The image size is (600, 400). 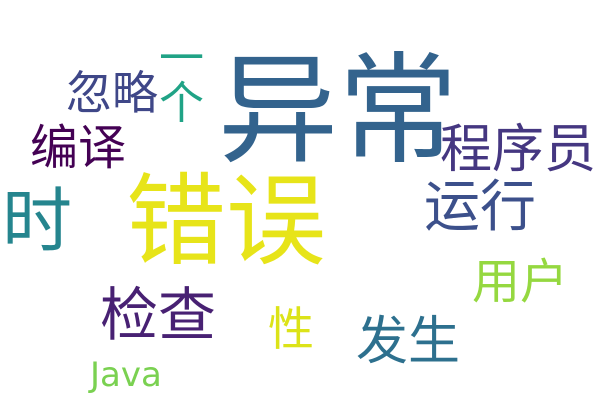 What do you see at coordinates (158, 315) in the screenshot?
I see `word-jiancha: 检查` at bounding box center [158, 315].